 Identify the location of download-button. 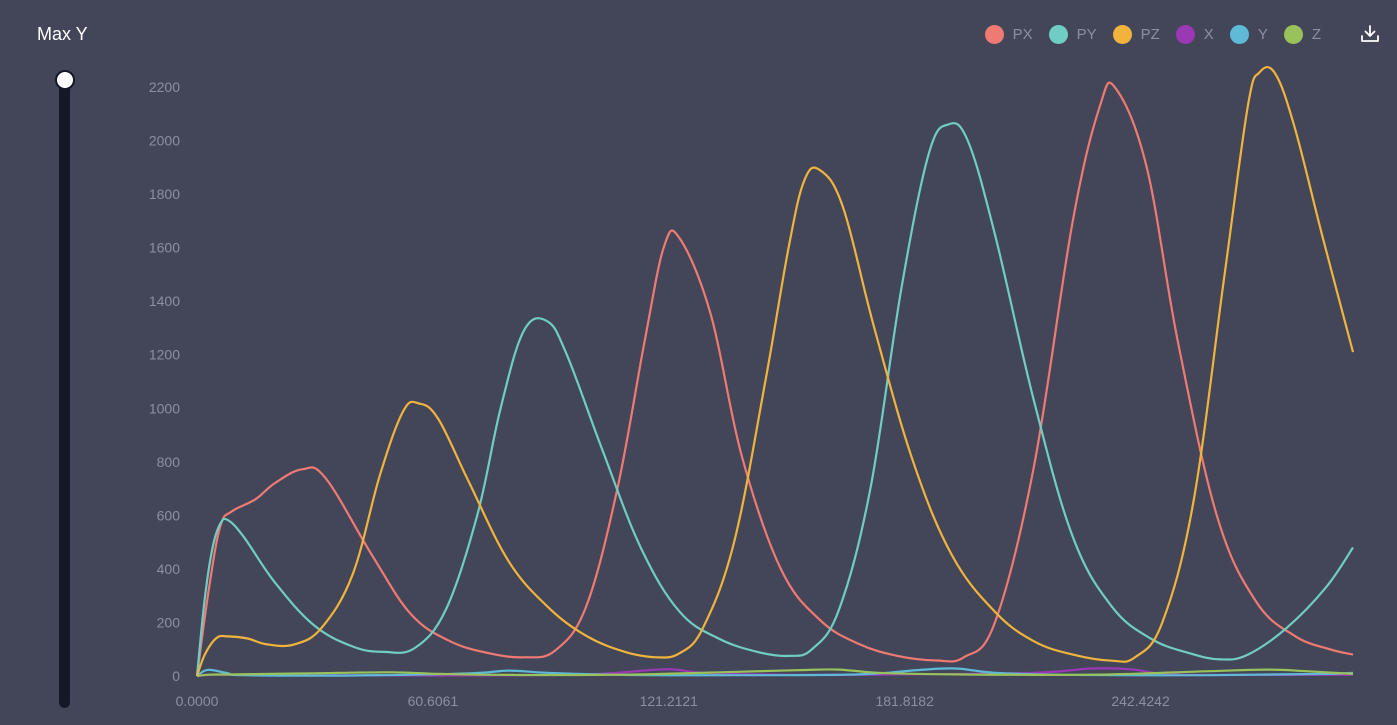
(1370, 34).